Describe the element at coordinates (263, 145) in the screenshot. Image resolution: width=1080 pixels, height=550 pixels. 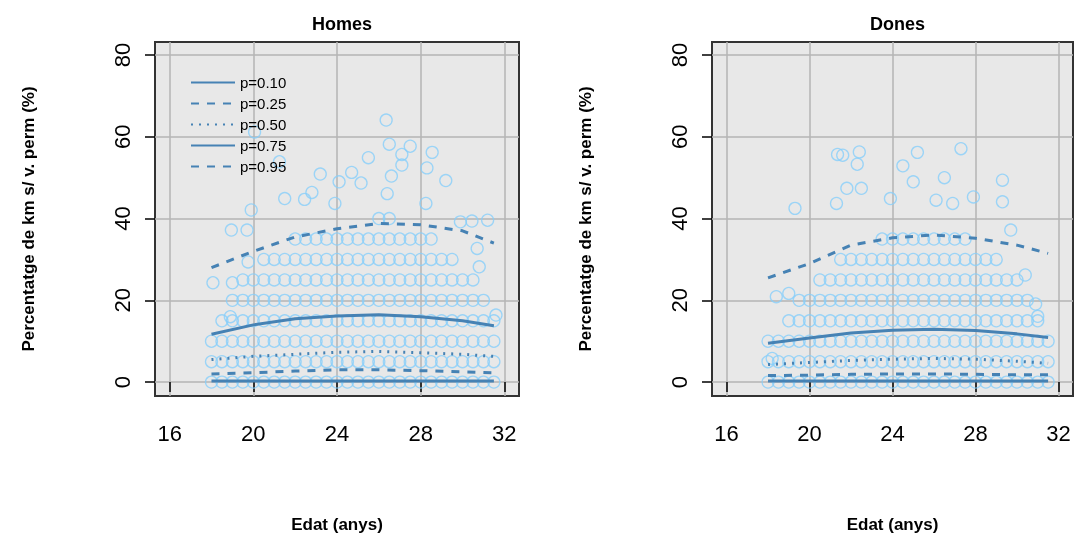
I see `legend-label: p=0.75` at that location.